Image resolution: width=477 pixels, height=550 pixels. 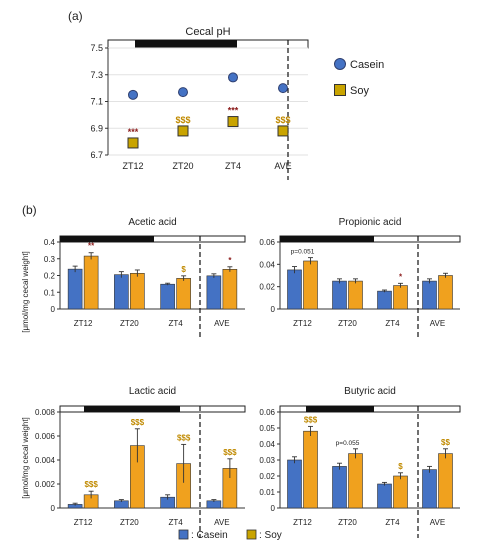 I want to click on y-tick-label: 0.1, so click(x=50, y=292).